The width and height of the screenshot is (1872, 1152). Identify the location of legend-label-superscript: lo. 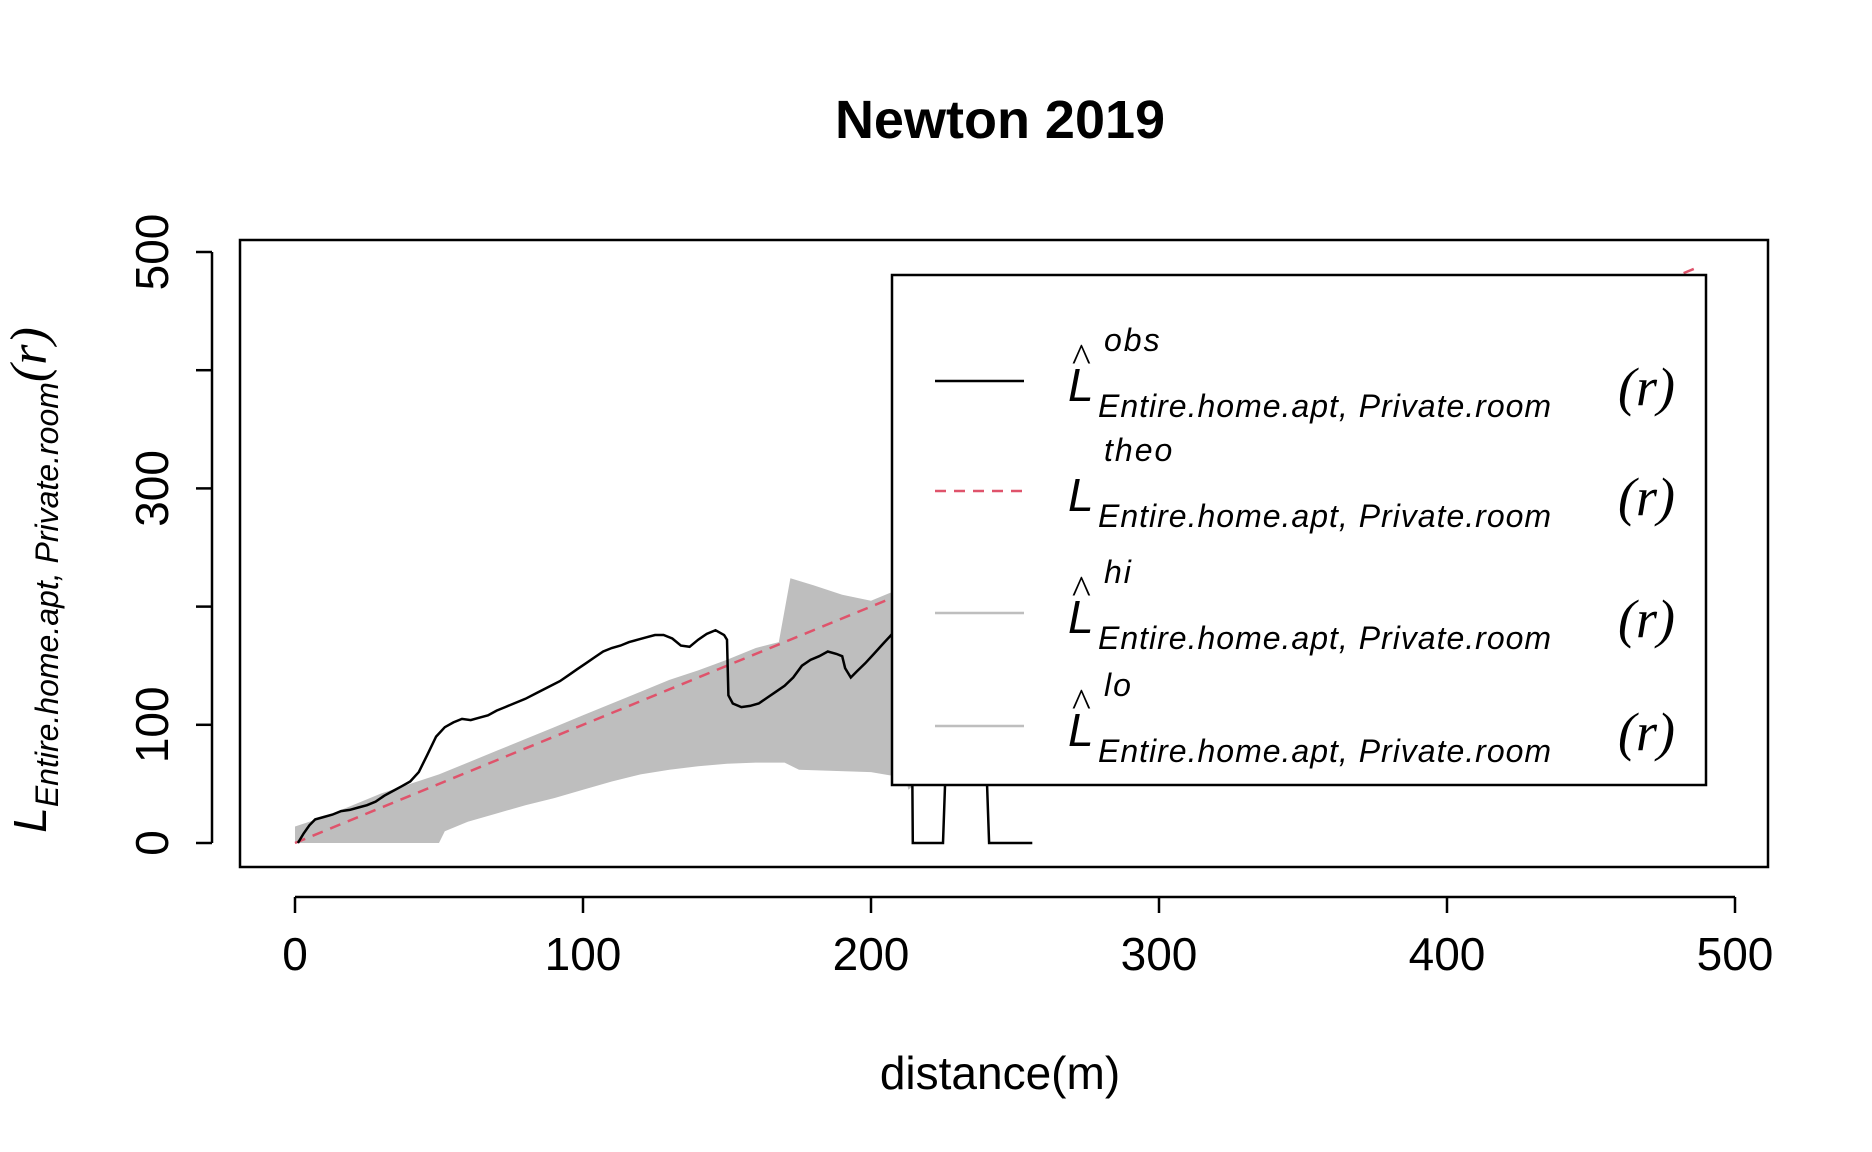
(1118, 685).